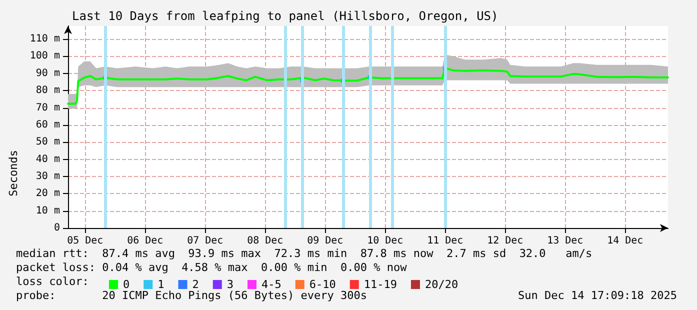  Describe the element at coordinates (380, 284) in the screenshot. I see `legend-label: 11-19` at that location.